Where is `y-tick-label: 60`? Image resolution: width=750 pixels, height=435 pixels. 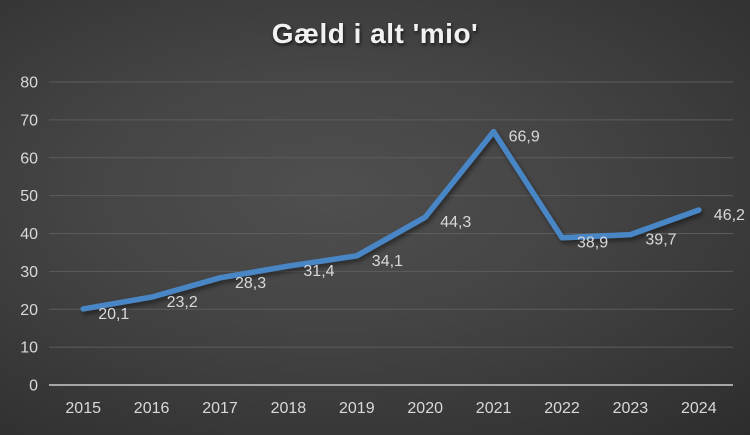 y-tick-label: 60 is located at coordinates (29, 158).